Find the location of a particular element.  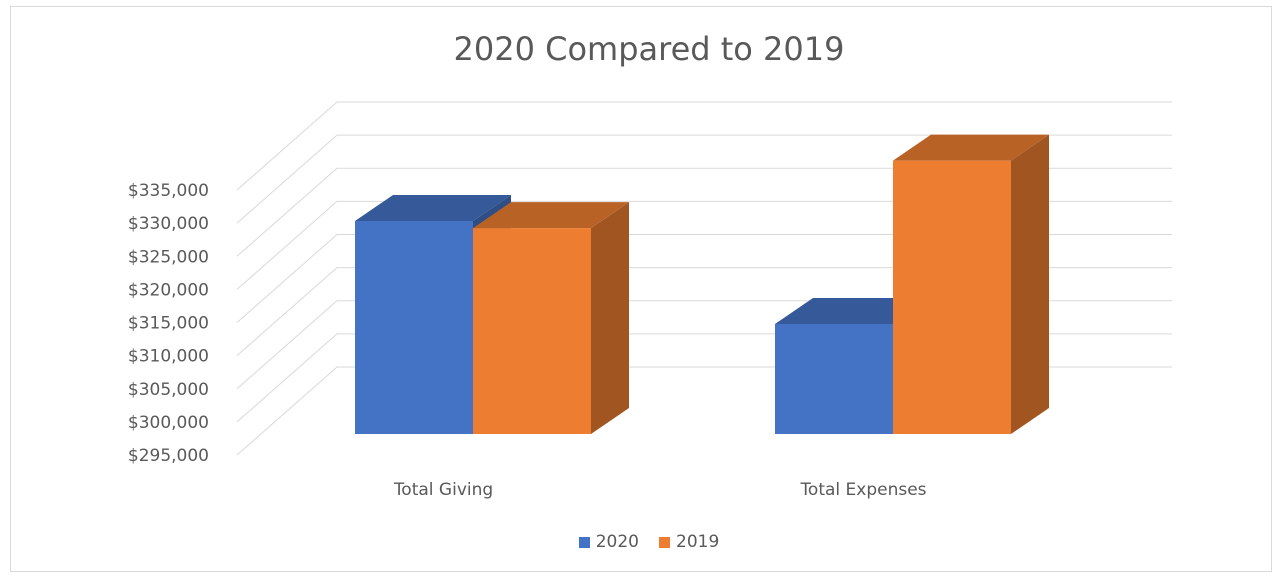

legend: 2020 2019 is located at coordinates (641, 542).